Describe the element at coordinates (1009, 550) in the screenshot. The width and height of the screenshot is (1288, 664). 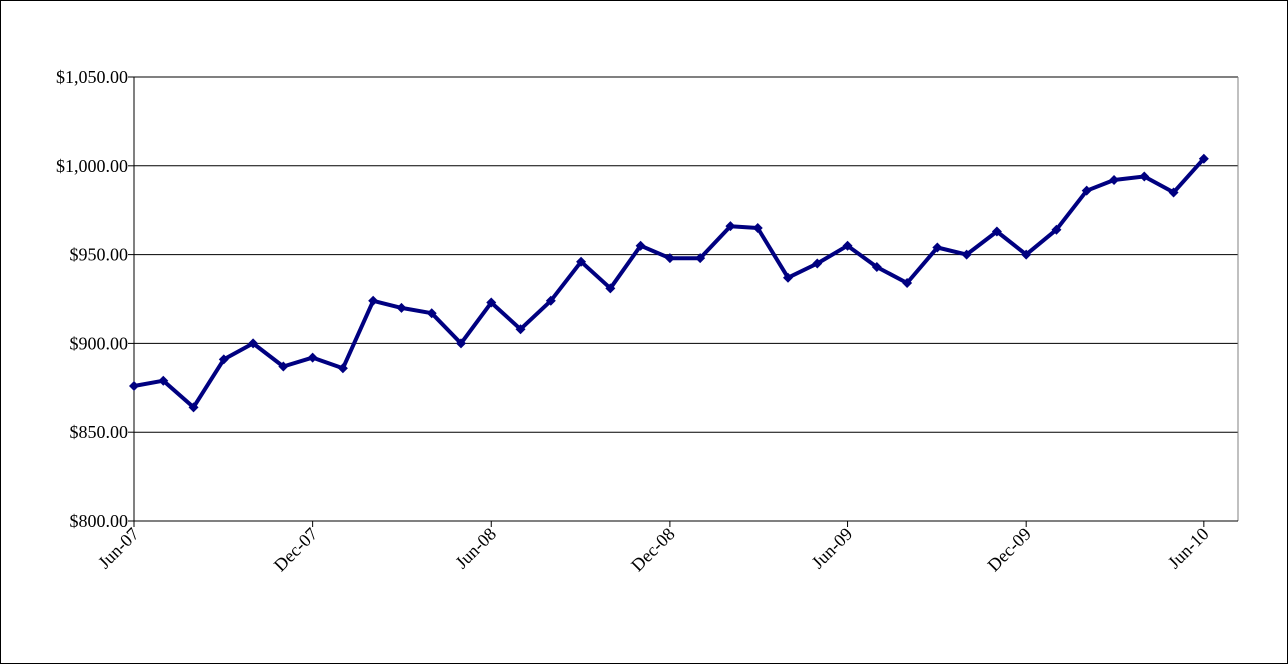
I see `x-tick-label: Dec-09` at that location.